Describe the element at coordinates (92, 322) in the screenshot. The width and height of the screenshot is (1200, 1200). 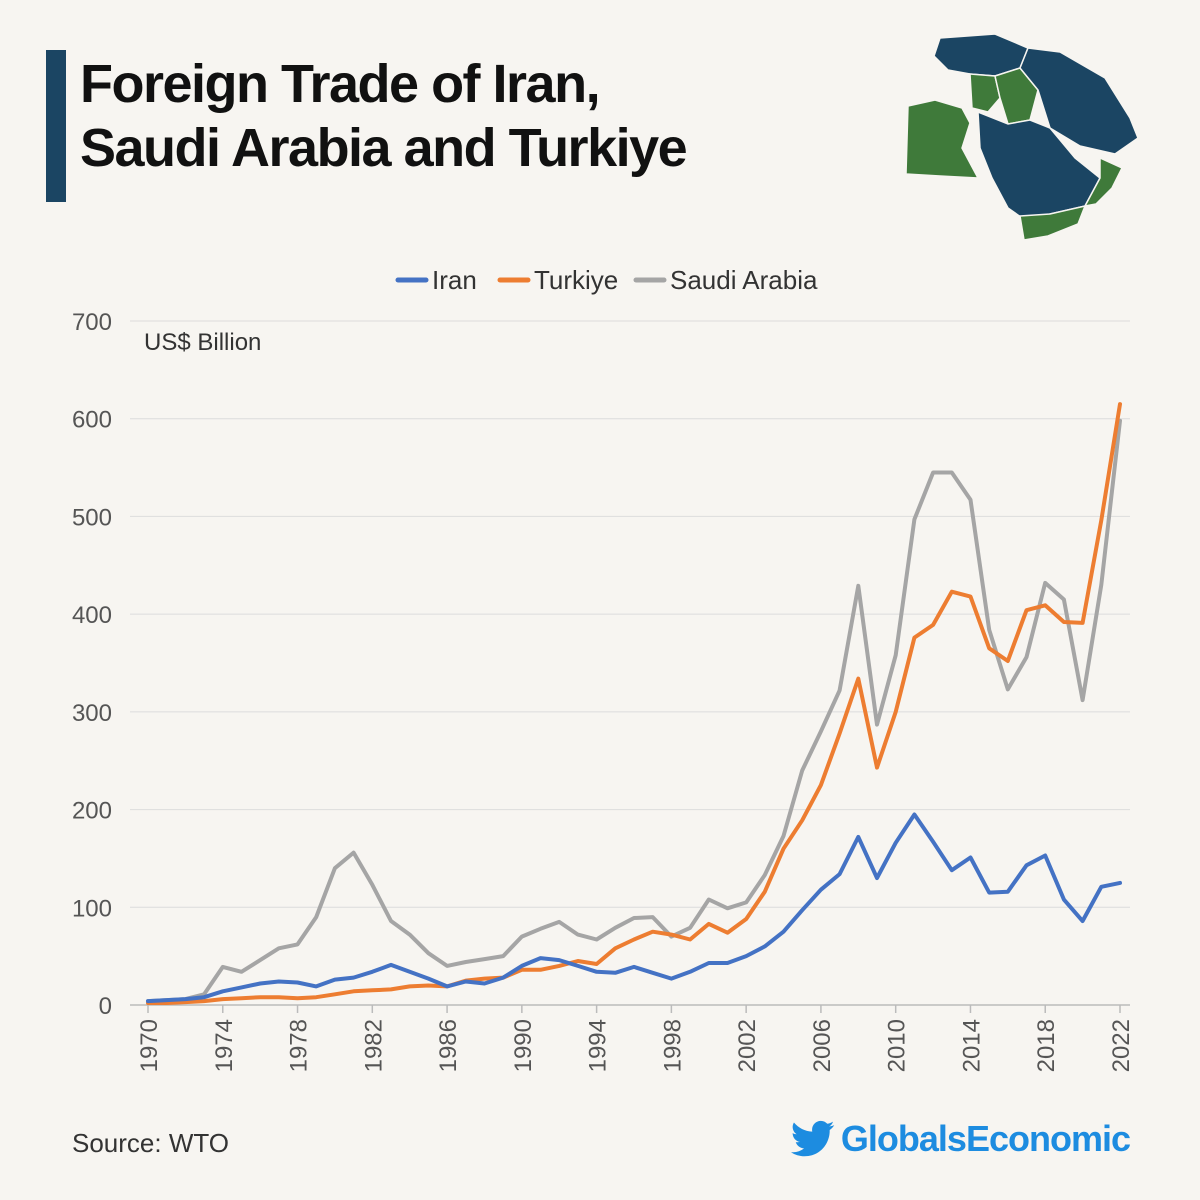
I see `y-tick-label: 700` at that location.